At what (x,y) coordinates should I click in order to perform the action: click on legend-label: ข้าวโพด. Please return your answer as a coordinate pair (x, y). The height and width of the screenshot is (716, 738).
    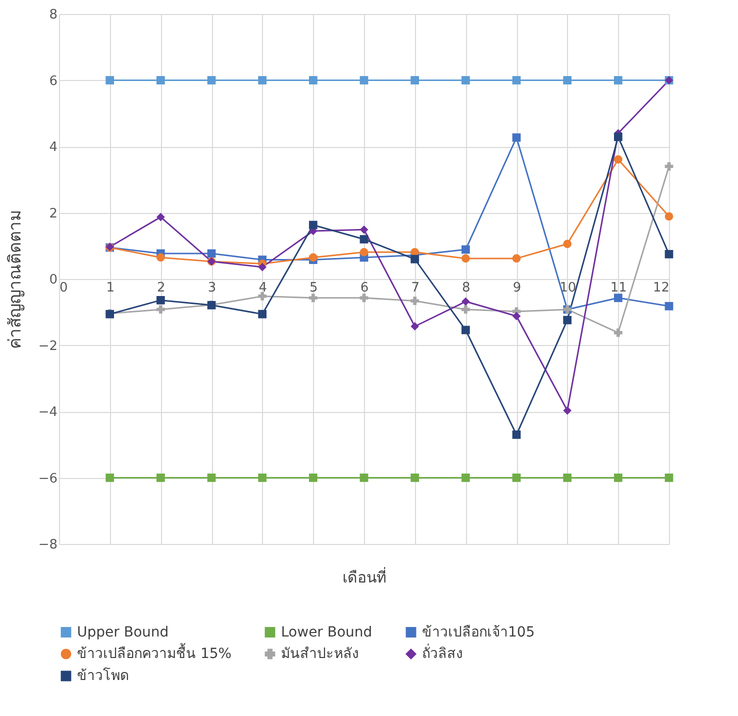
    Looking at the image, I should click on (103, 675).